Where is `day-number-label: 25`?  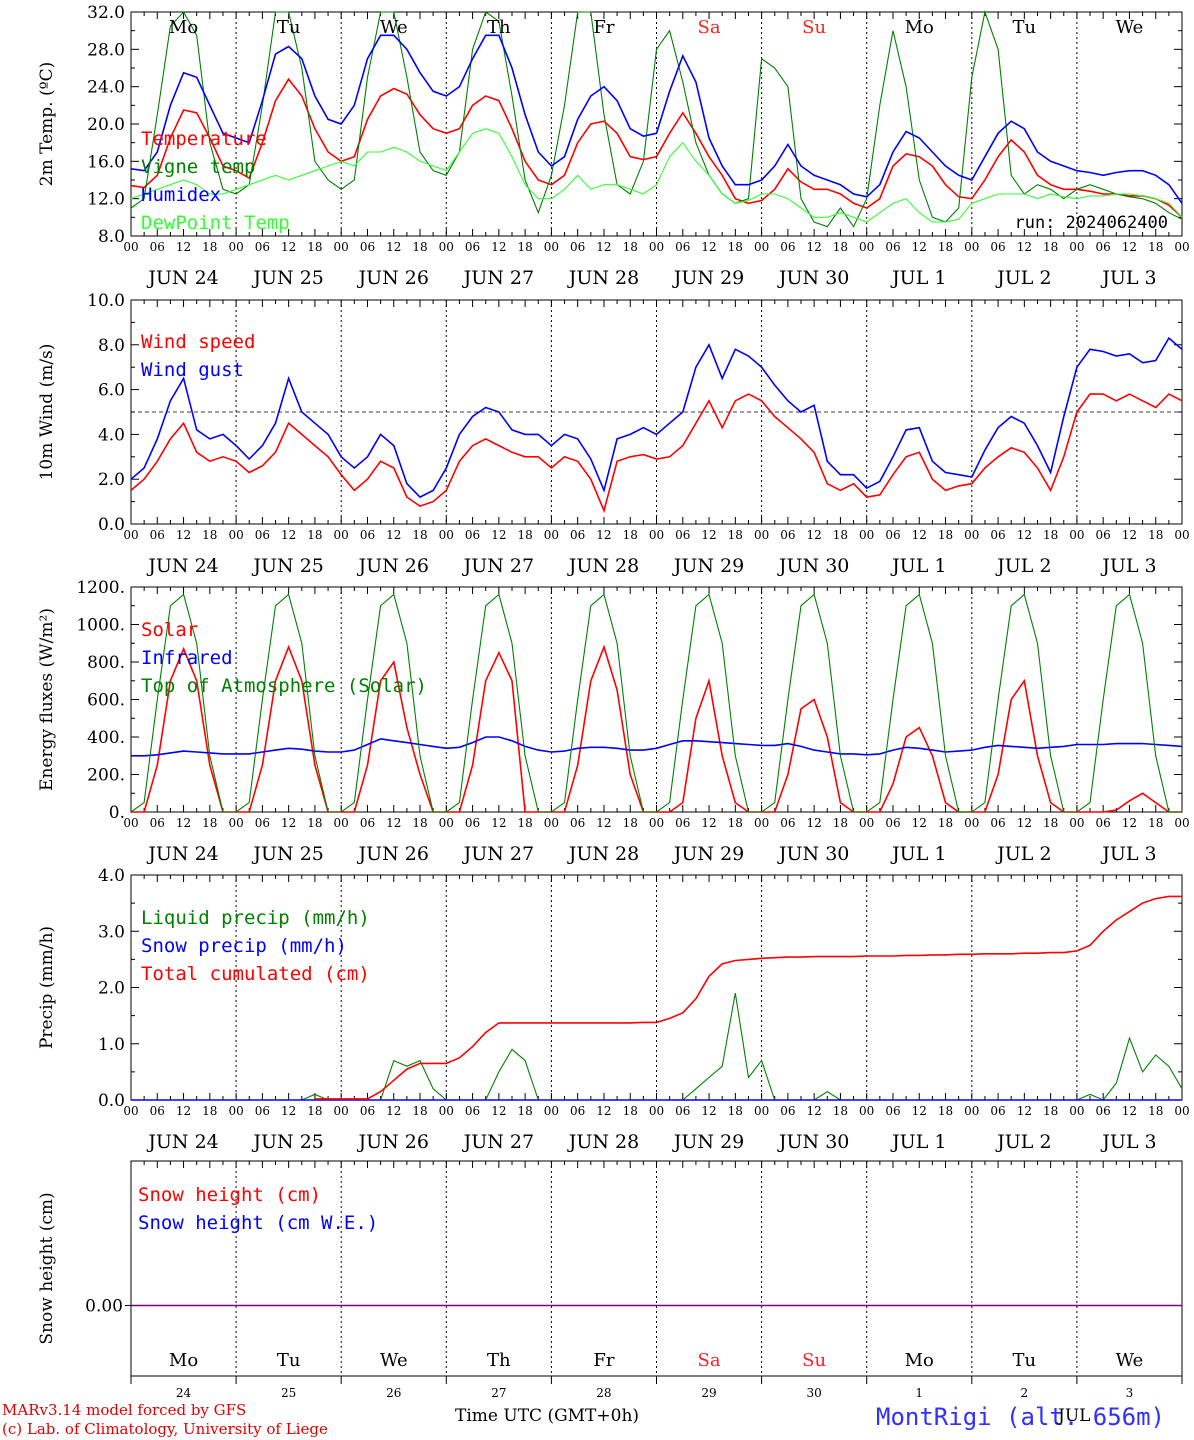
day-number-label: 25 is located at coordinates (288, 1393).